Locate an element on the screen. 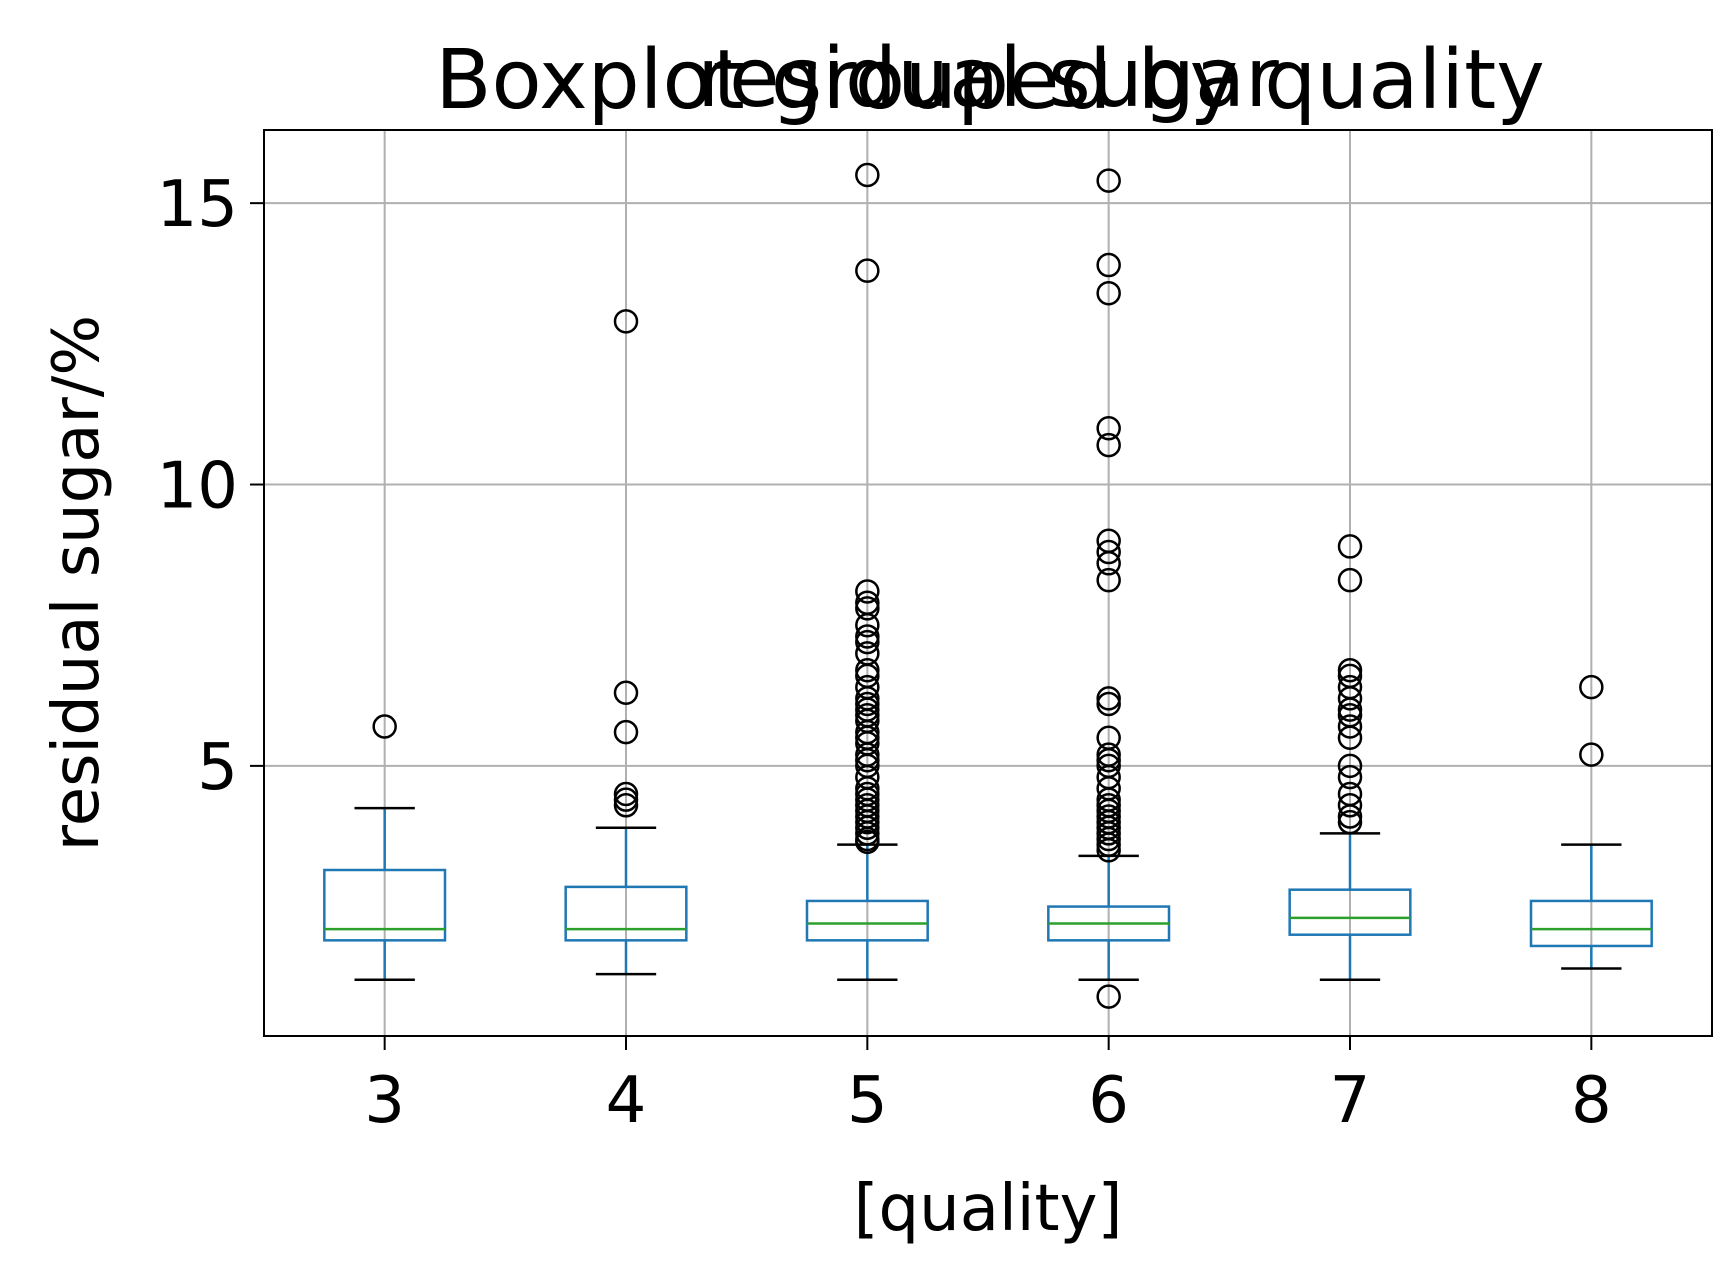 This screenshot has height=1272, width=1732. x-tick-label: 6 is located at coordinates (1108, 1101).